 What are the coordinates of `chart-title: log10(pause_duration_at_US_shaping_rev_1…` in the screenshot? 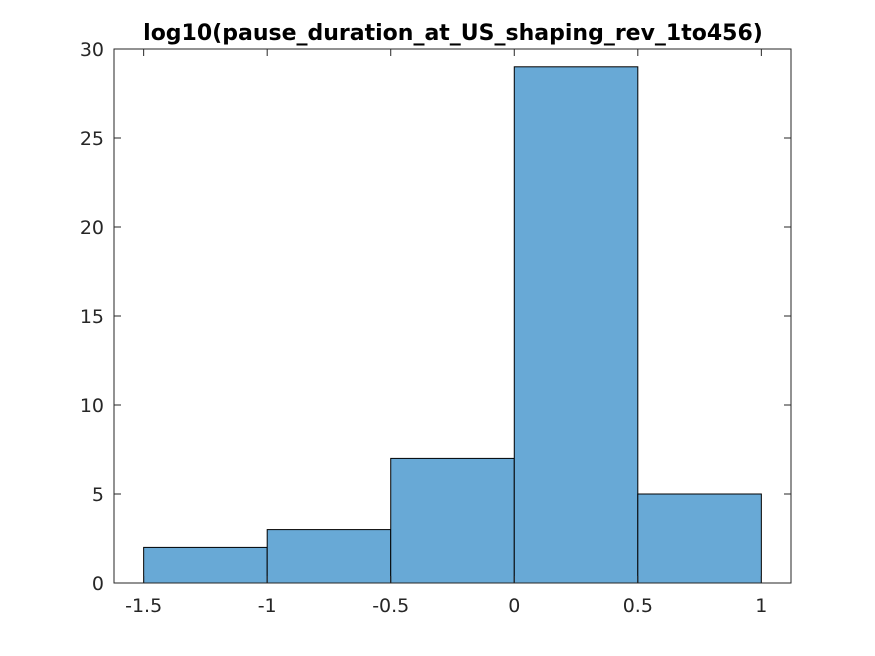 It's located at (453, 33).